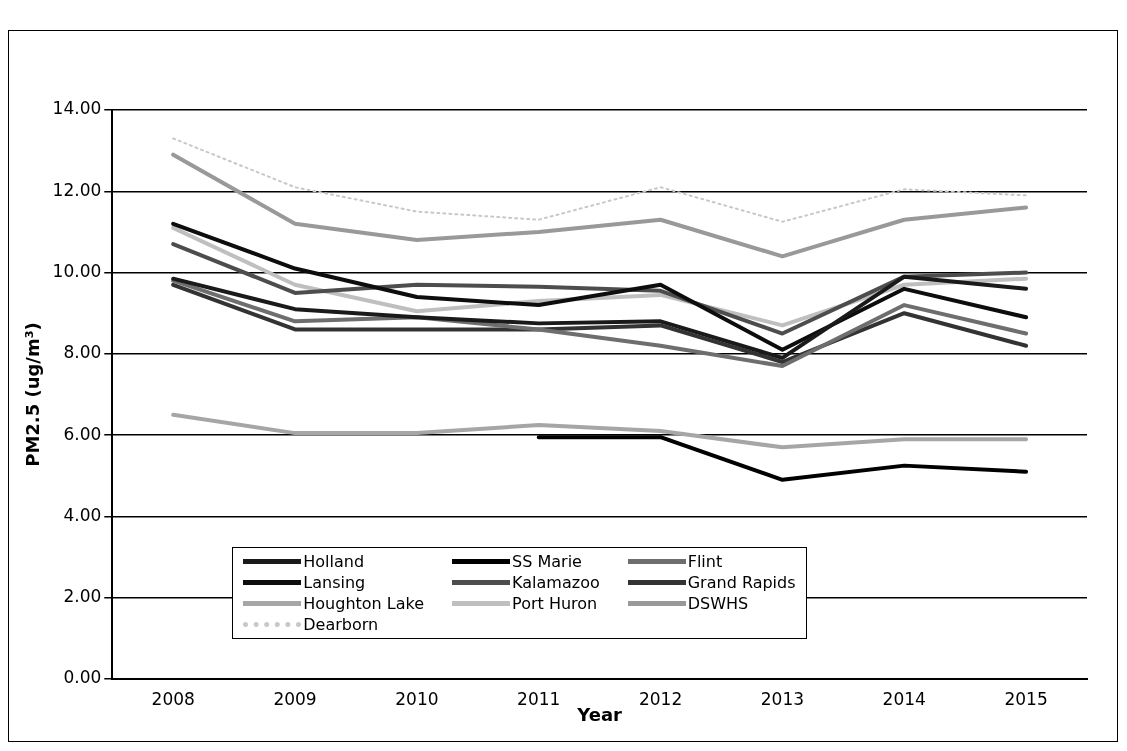  I want to click on legend-label: Lansing, so click(334, 582).